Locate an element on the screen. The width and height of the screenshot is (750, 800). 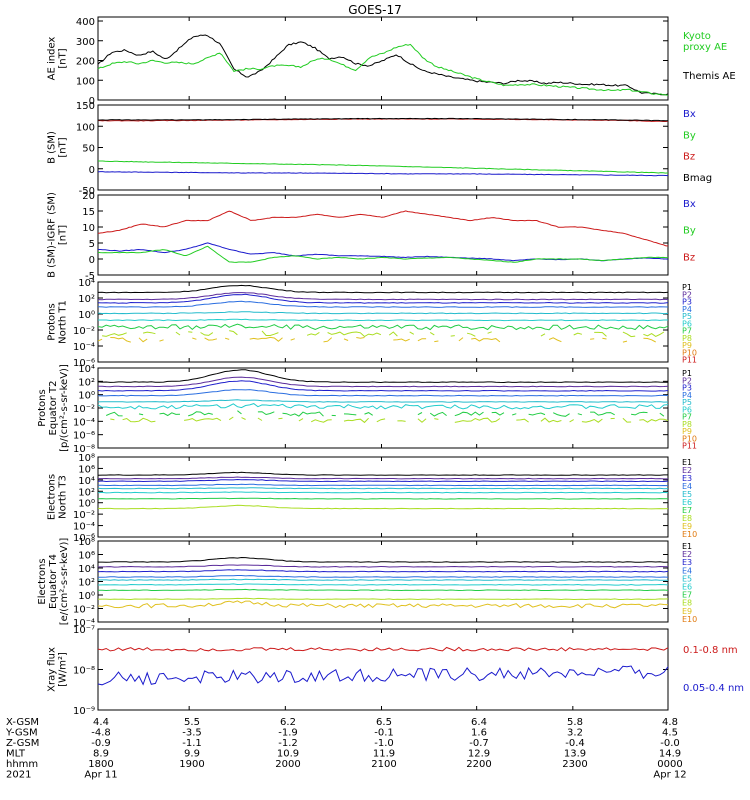
x-column-value: 2200 is located at coordinates (478, 764).